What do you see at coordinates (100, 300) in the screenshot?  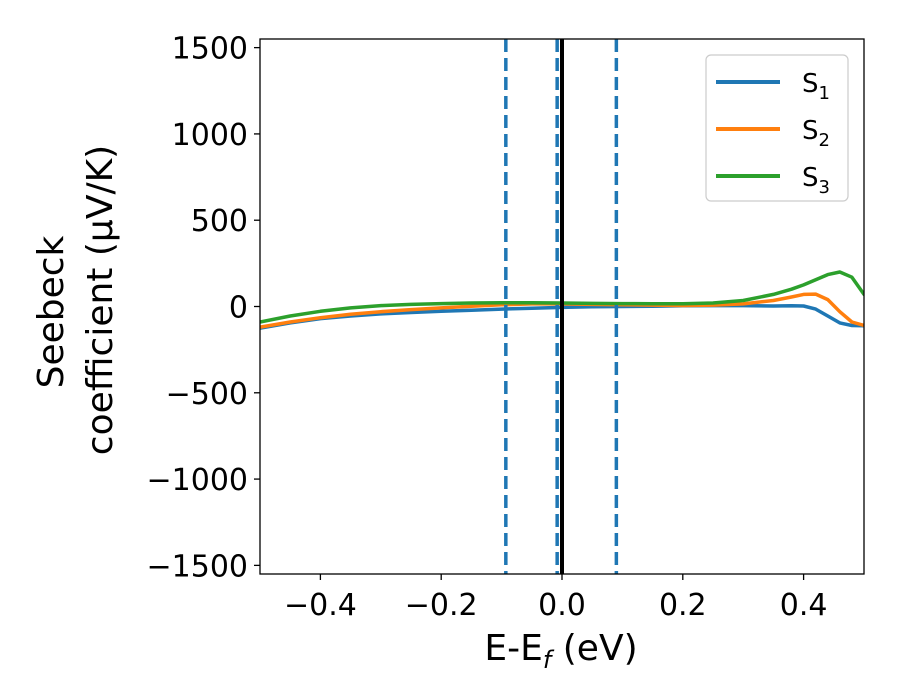 I see `y-axis-title-line2: coefficient (μV/K)` at bounding box center [100, 300].